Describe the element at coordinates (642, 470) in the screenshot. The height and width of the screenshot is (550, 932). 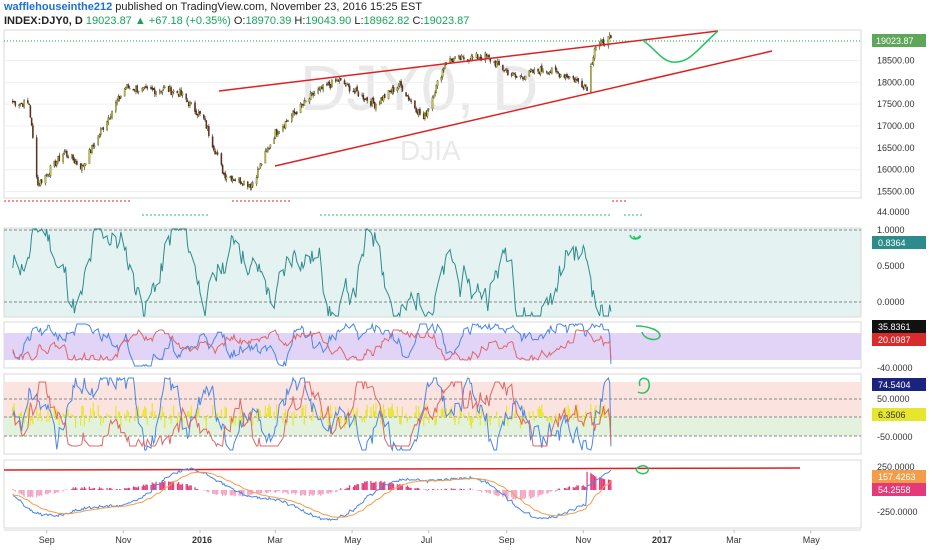
I see `macd-scribble` at that location.